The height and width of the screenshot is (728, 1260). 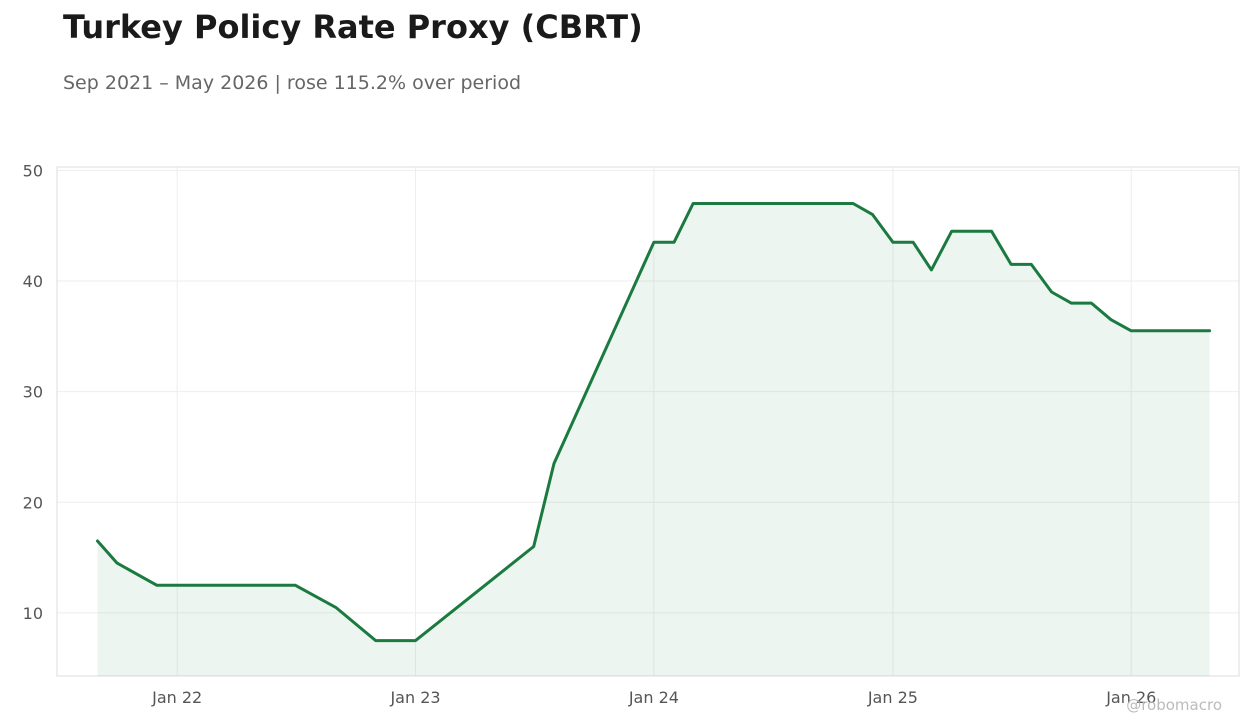 I want to click on x-tick-label: Jan 25, so click(x=892, y=697).